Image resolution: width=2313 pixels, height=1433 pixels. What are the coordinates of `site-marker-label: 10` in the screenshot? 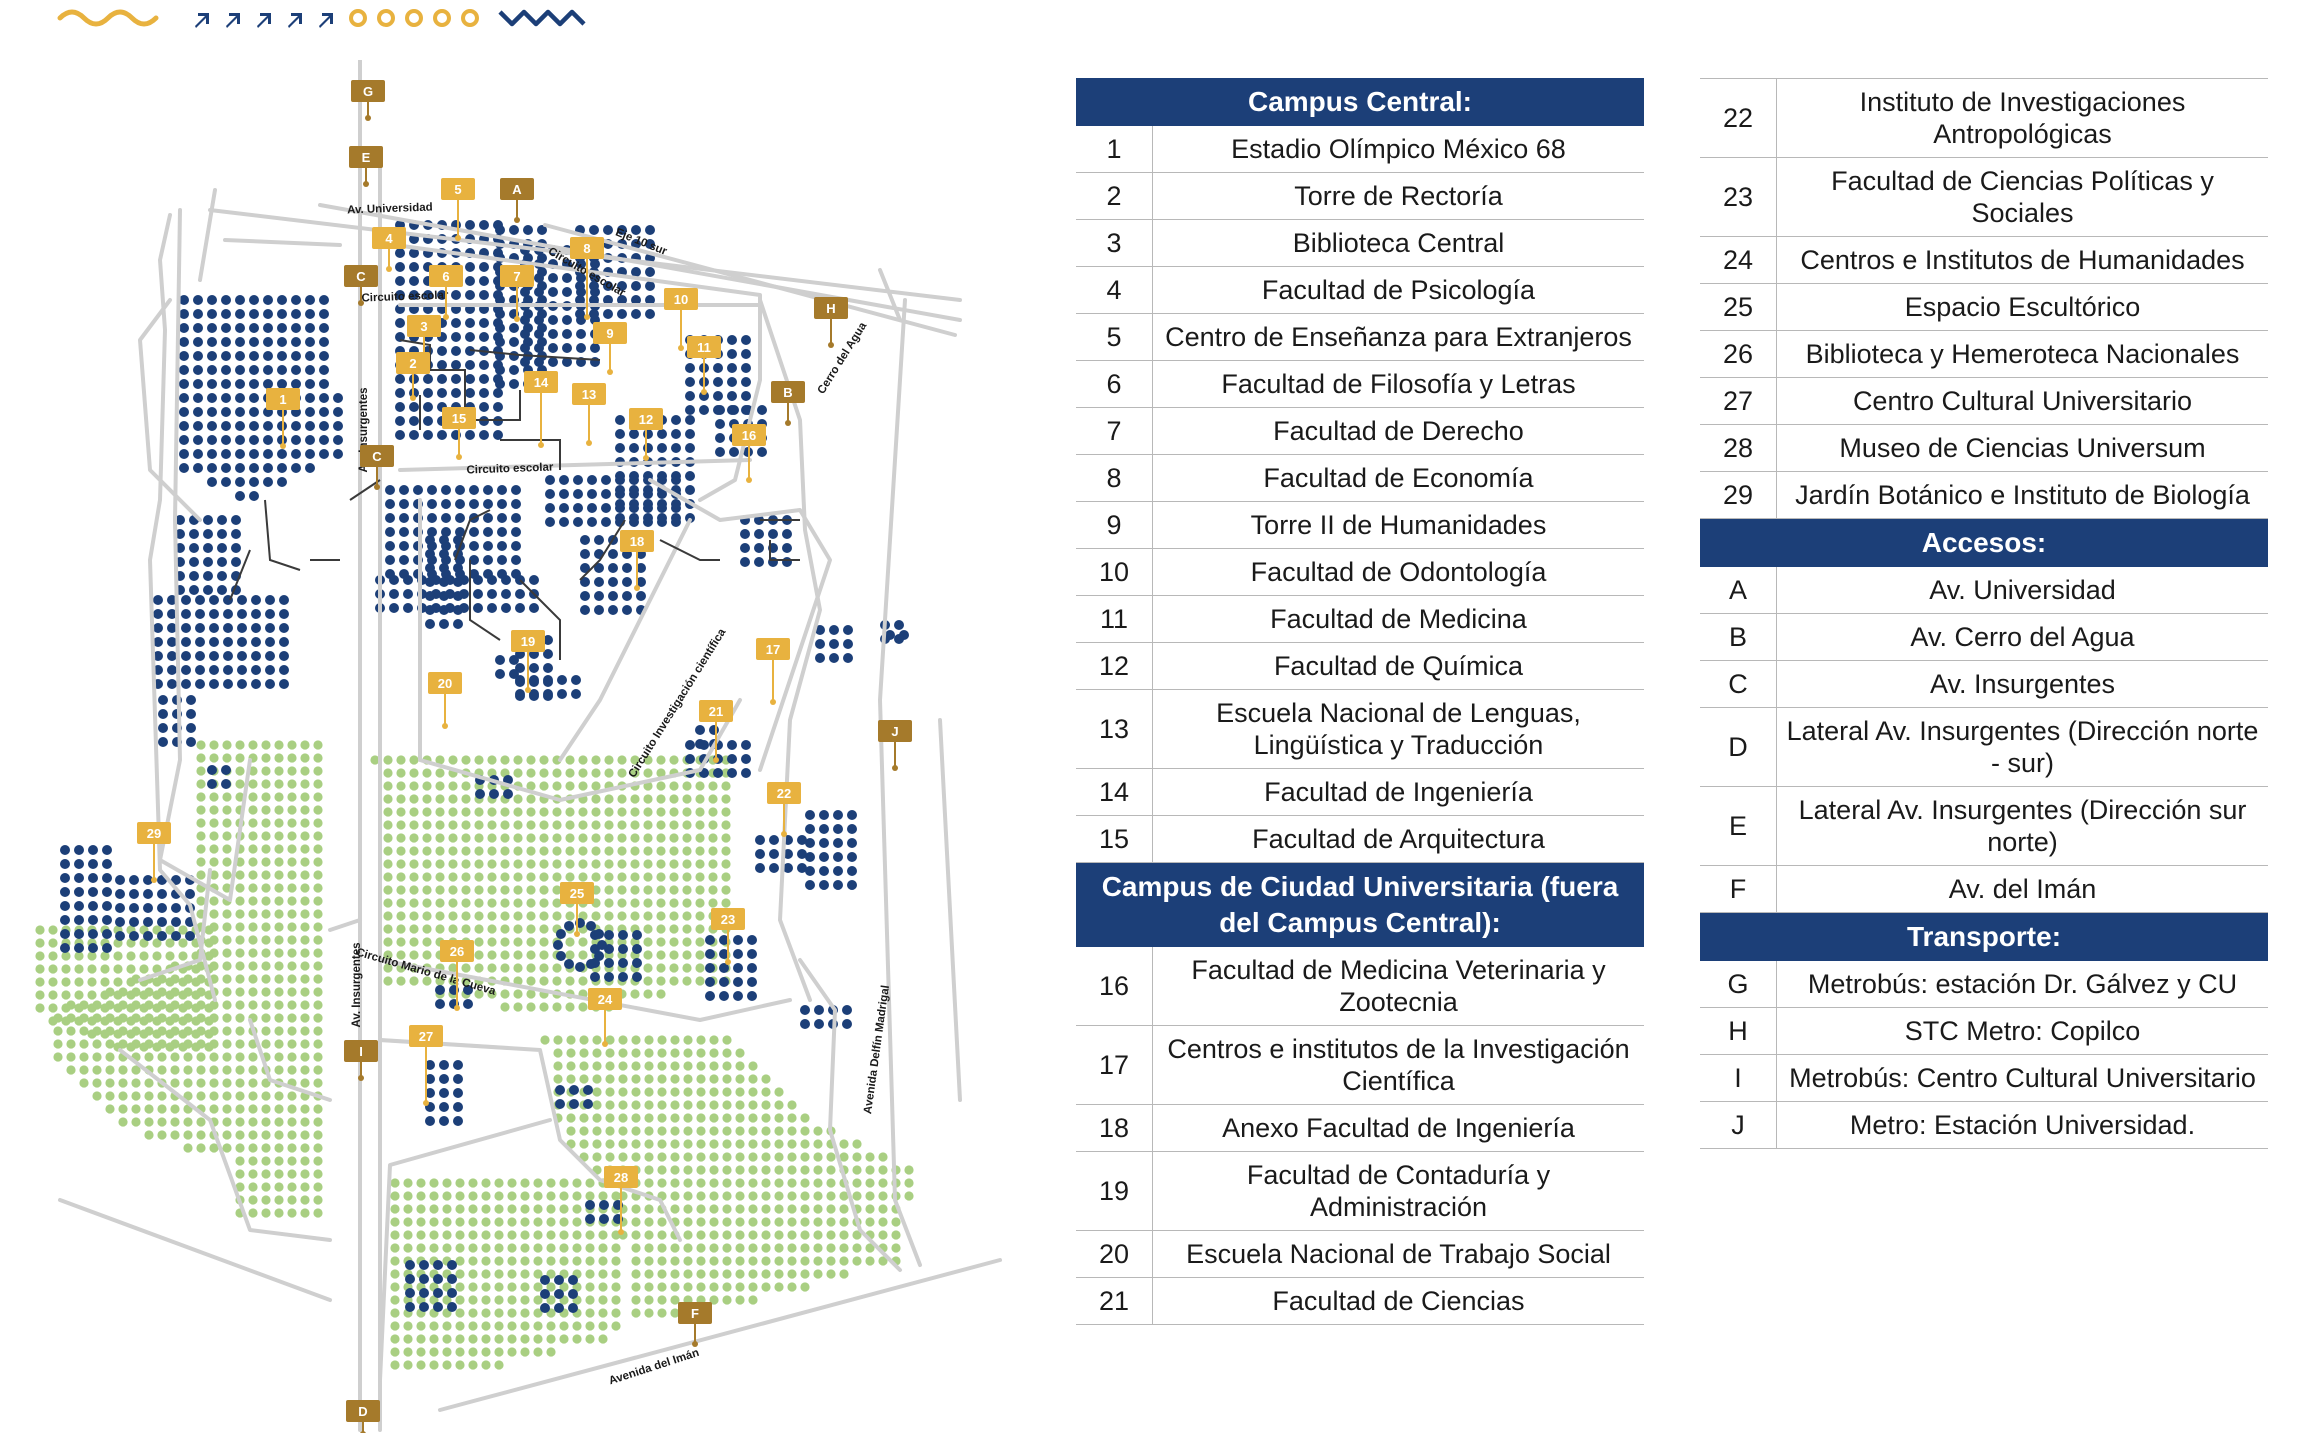 It's located at (681, 299).